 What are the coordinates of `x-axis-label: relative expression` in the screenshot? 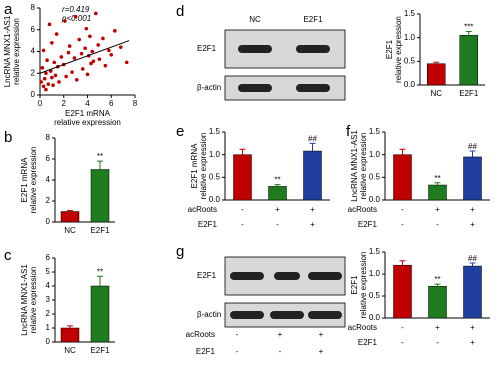 It's located at (87, 122).